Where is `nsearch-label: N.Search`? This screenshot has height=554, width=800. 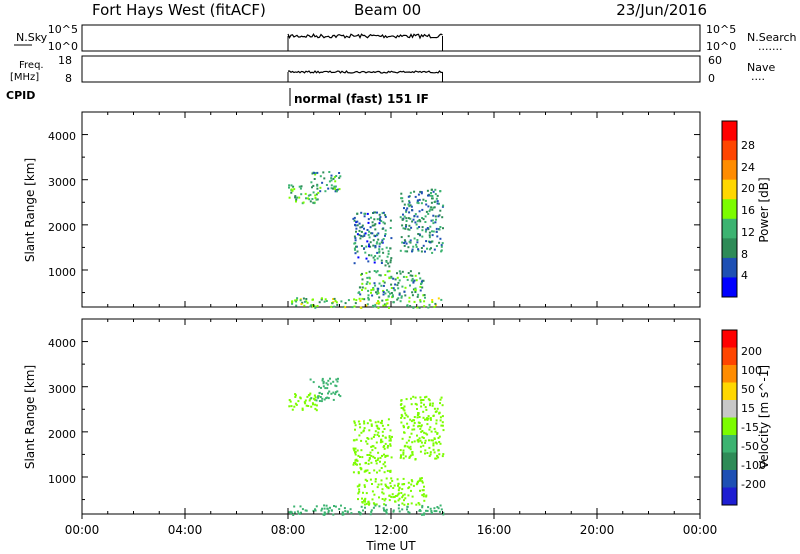
nsearch-label: N.Search is located at coordinates (772, 37).